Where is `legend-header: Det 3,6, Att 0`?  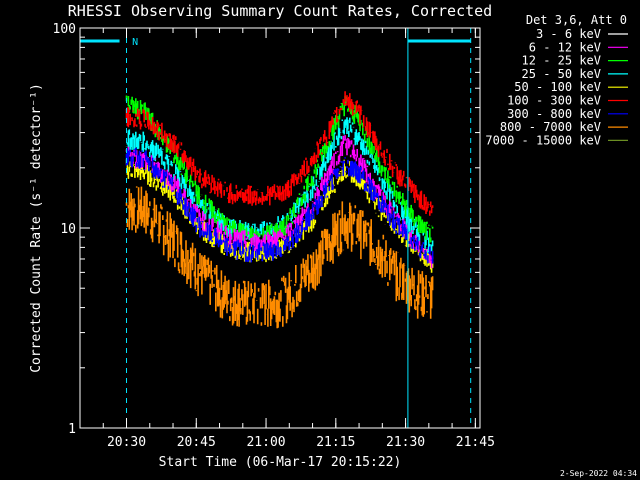 legend-header: Det 3,6, Att 0 is located at coordinates (576, 20).